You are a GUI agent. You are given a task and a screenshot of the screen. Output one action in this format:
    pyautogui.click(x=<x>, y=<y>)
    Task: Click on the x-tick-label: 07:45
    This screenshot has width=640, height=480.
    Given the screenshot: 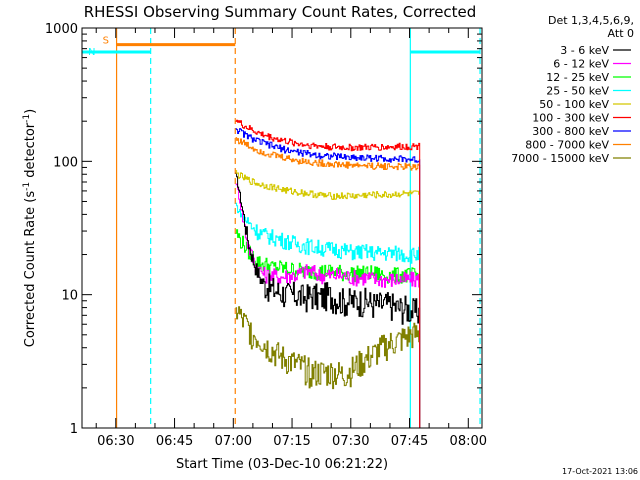 What is the action you would take?
    pyautogui.click(x=409, y=441)
    